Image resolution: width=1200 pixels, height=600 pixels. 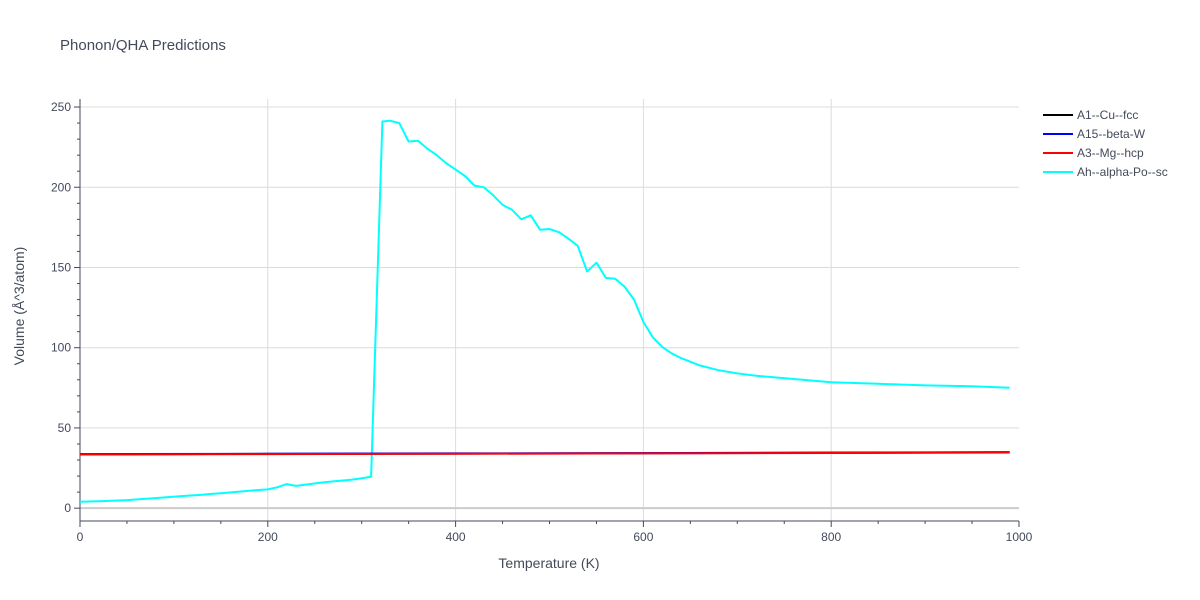 What do you see at coordinates (61, 267) in the screenshot?
I see `y-tick-label: 150` at bounding box center [61, 267].